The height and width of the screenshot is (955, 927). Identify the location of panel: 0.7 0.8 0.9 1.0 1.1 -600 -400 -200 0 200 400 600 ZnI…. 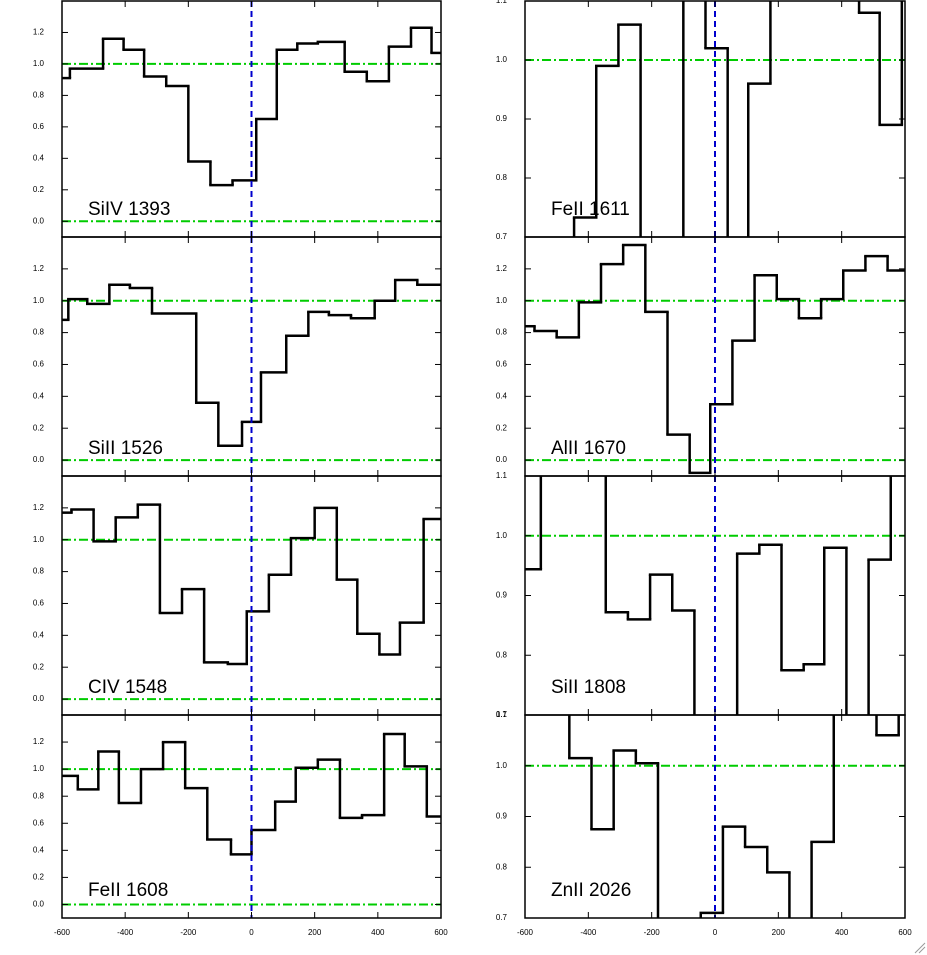
(704, 823).